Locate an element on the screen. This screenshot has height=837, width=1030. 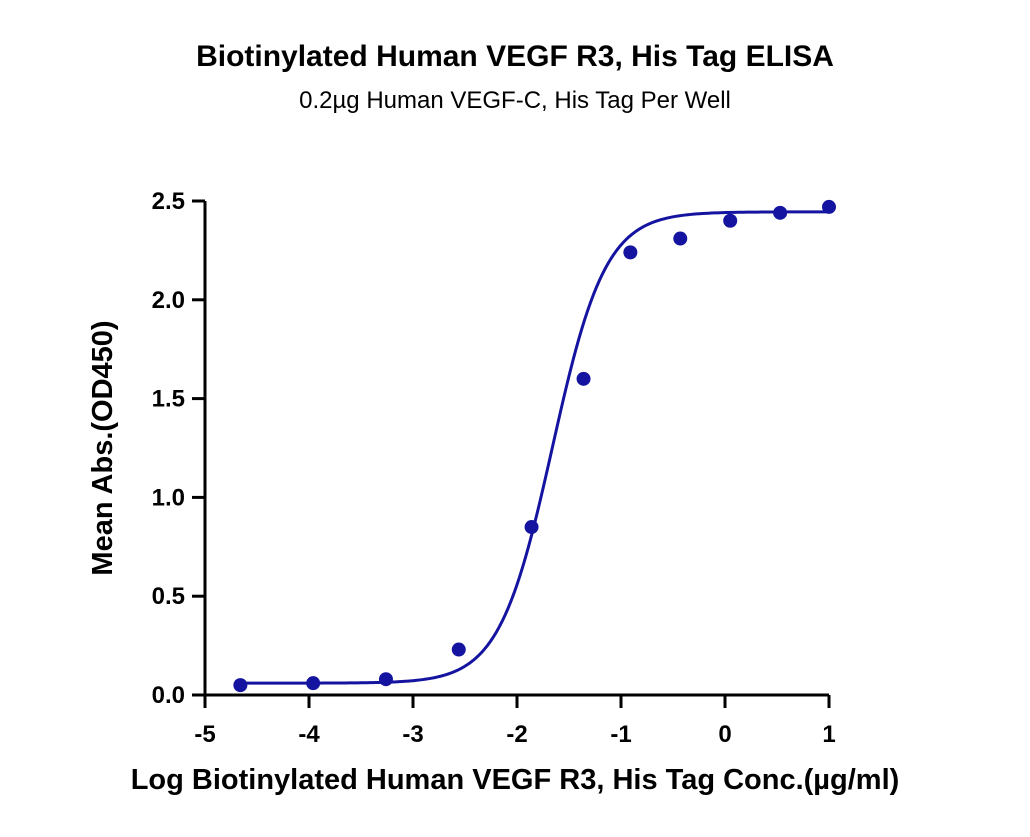
y-tick-label: 2.0 is located at coordinates (168, 300).